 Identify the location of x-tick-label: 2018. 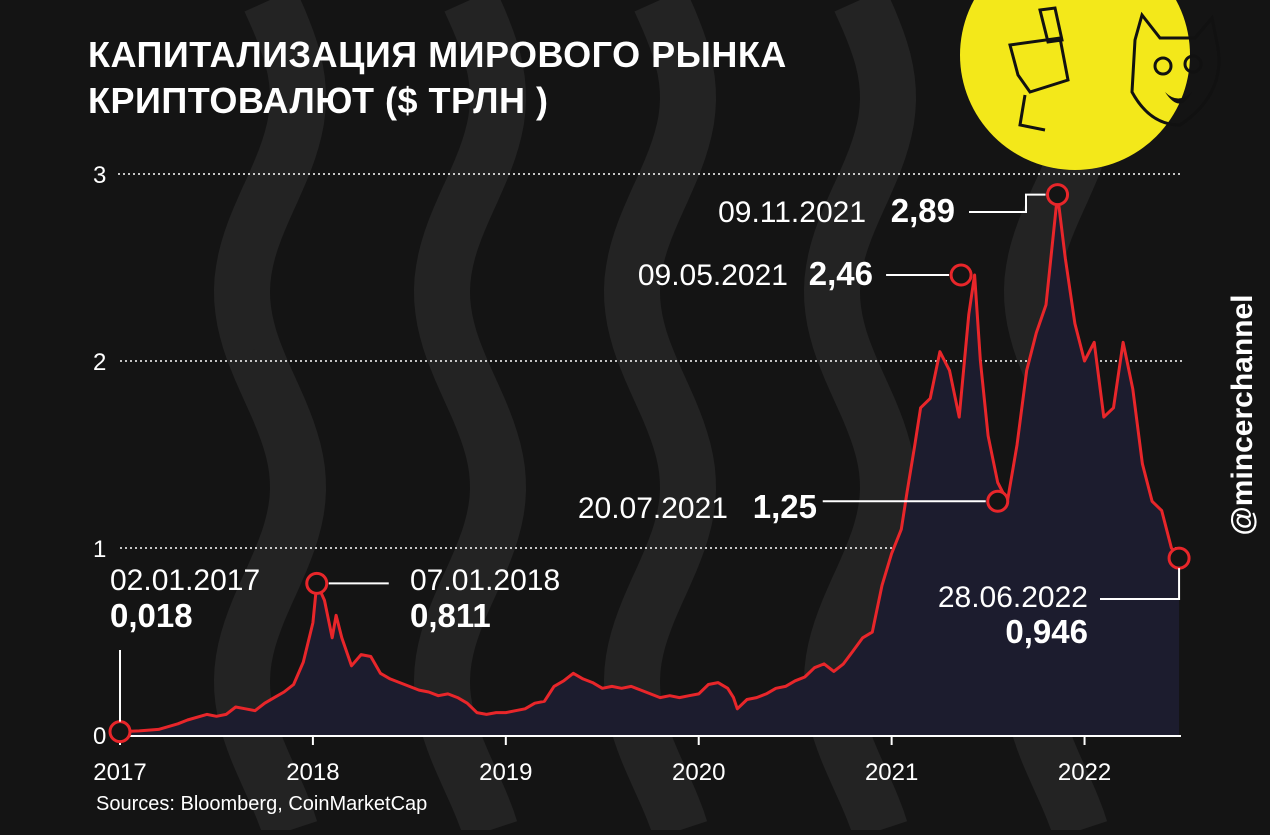
(312, 772).